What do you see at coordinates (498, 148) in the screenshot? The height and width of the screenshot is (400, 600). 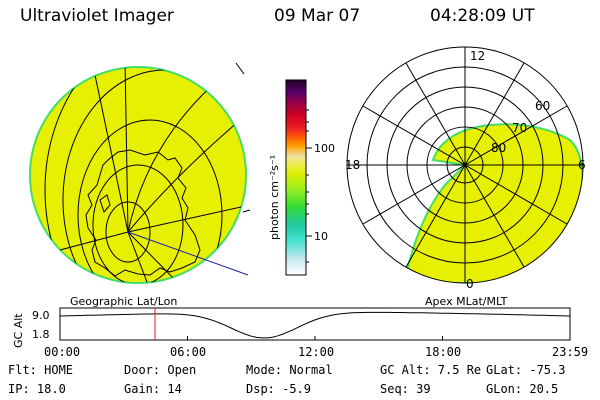 I see `mlat-label-80: 80` at bounding box center [498, 148].